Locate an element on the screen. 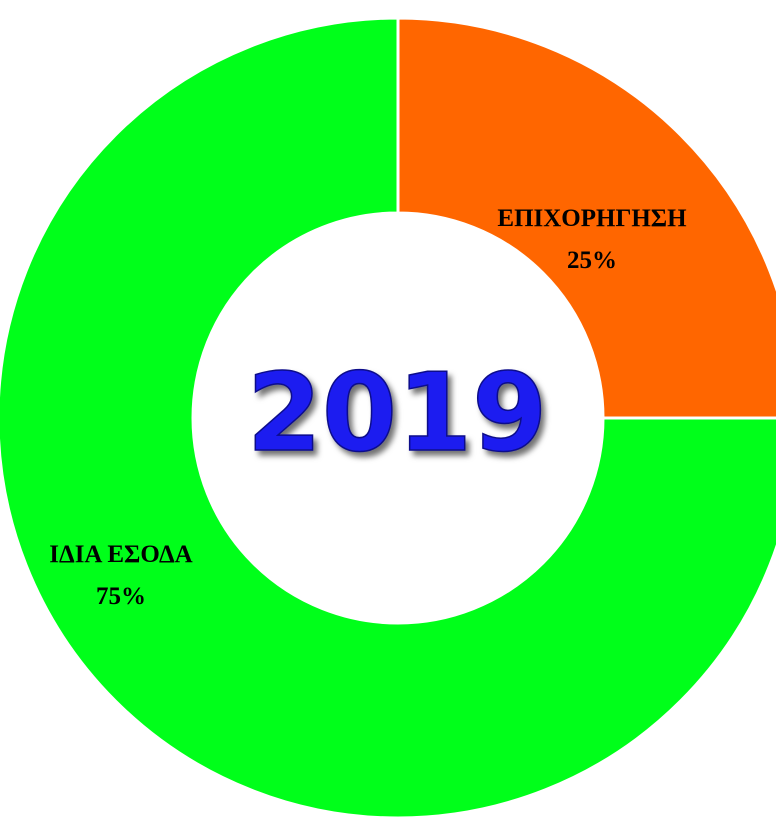 The image size is (776, 818). slice-name-label: ΙΔΙΑ ΕΣΟΔΑ is located at coordinates (120, 554).